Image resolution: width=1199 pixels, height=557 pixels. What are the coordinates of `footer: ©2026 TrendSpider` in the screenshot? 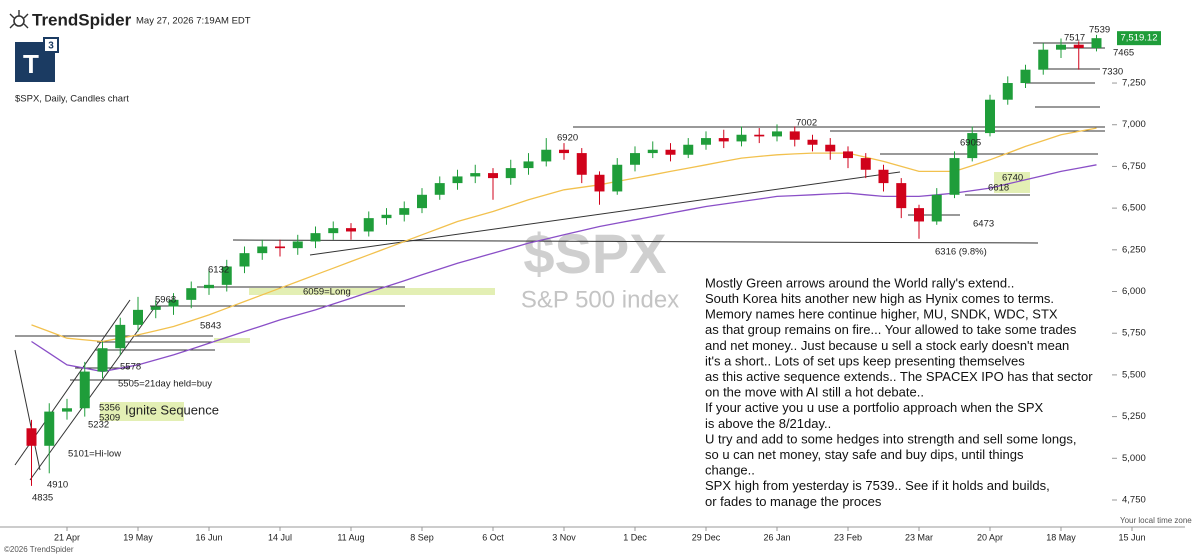 It's located at (39, 549).